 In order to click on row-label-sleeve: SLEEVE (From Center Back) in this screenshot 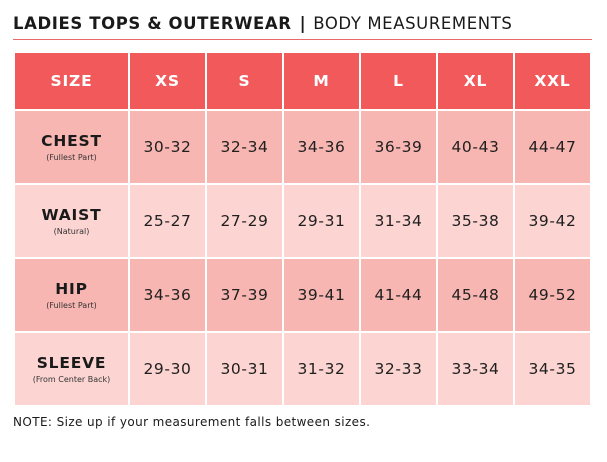, I will do `click(71, 369)`.